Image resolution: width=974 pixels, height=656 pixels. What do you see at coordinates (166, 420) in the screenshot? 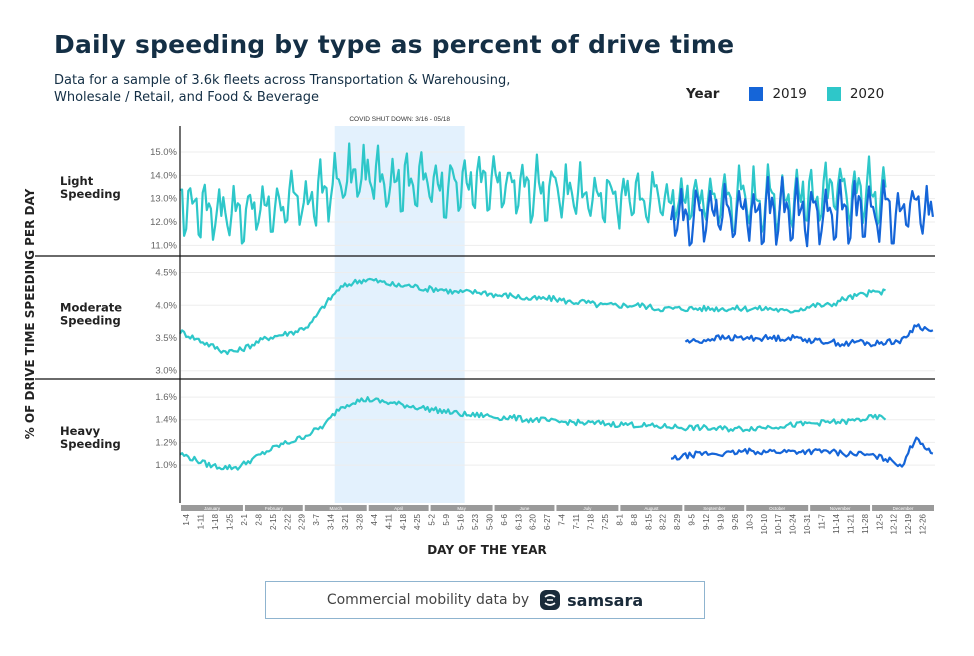
I see `y-tick-label: 1.4%` at bounding box center [166, 420].